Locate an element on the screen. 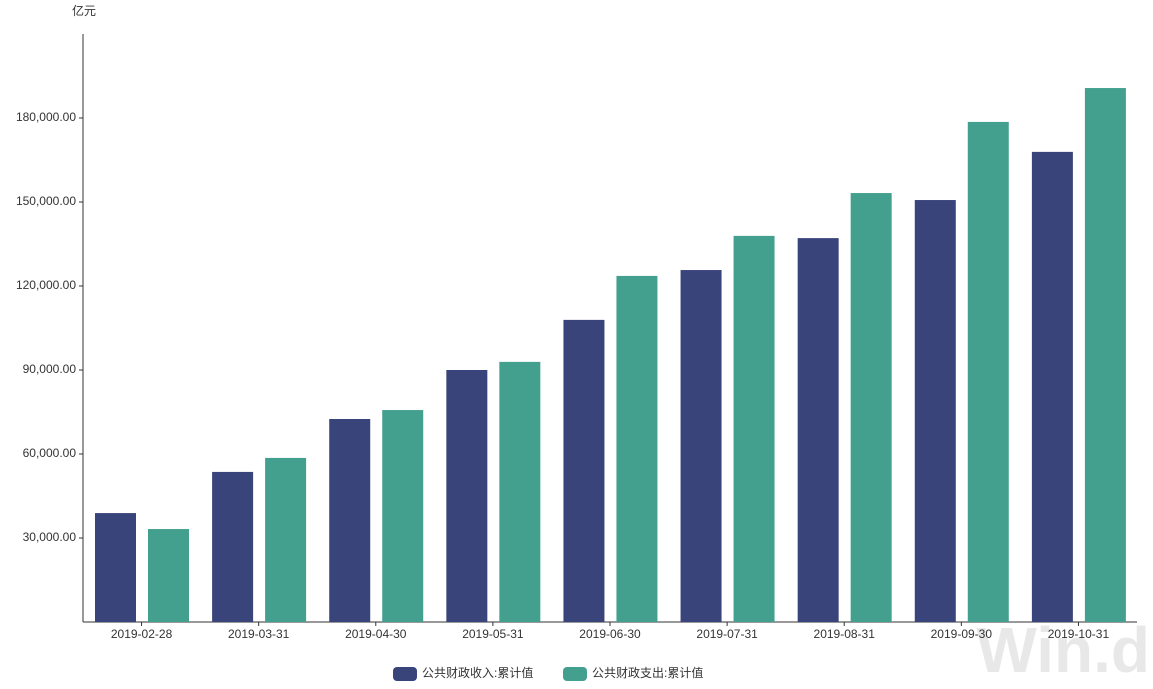 This screenshot has height=689, width=1153. x-tick-label: 2019-05-31 is located at coordinates (493, 634).